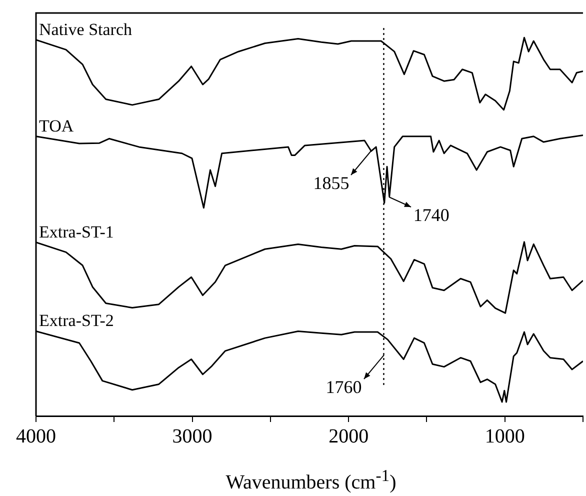  What do you see at coordinates (76, 320) in the screenshot?
I see `series-label: Extra-ST-2` at bounding box center [76, 320].